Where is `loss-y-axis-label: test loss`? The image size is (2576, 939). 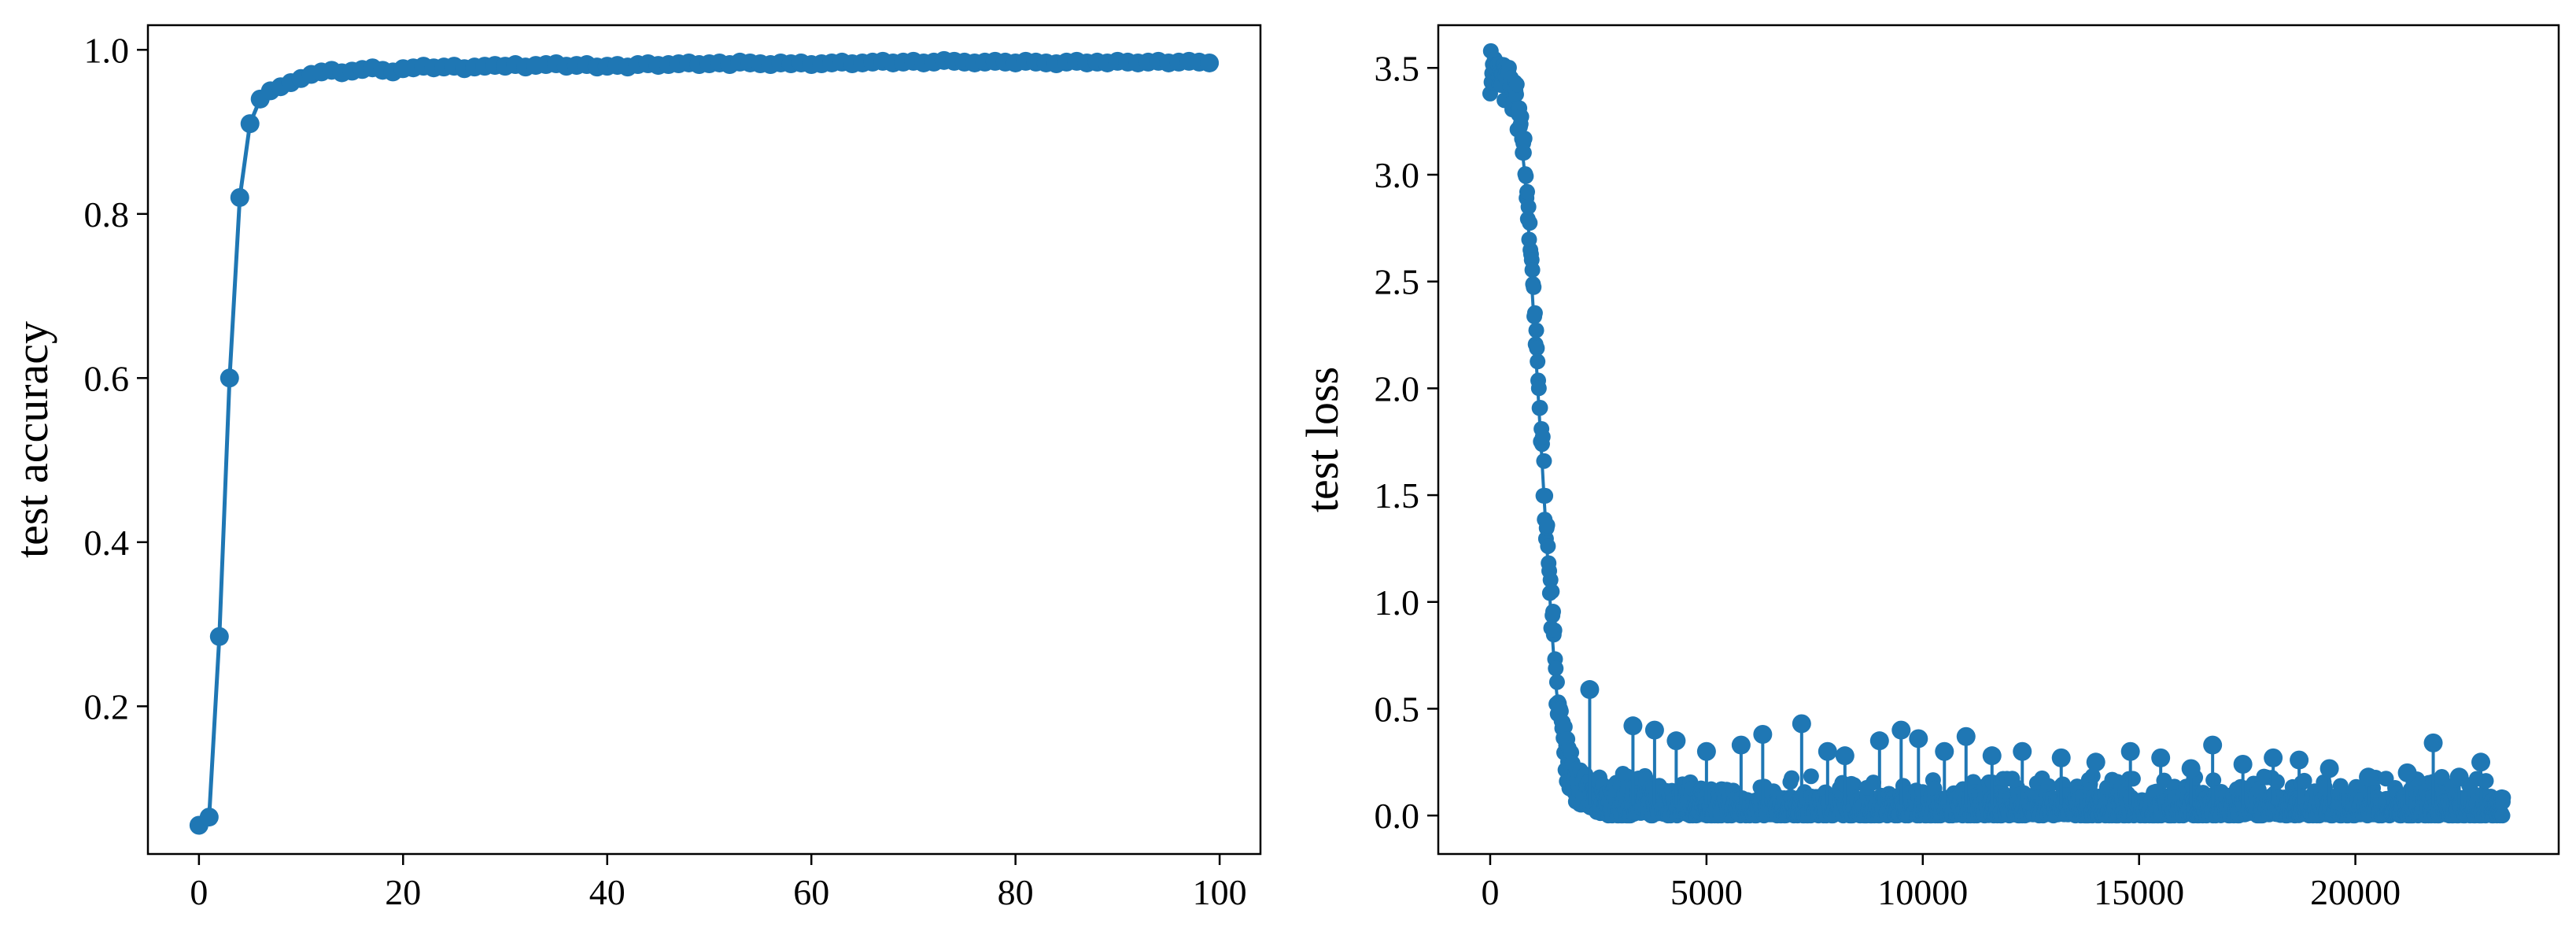 loss-y-axis-label: test loss is located at coordinates (1322, 439).